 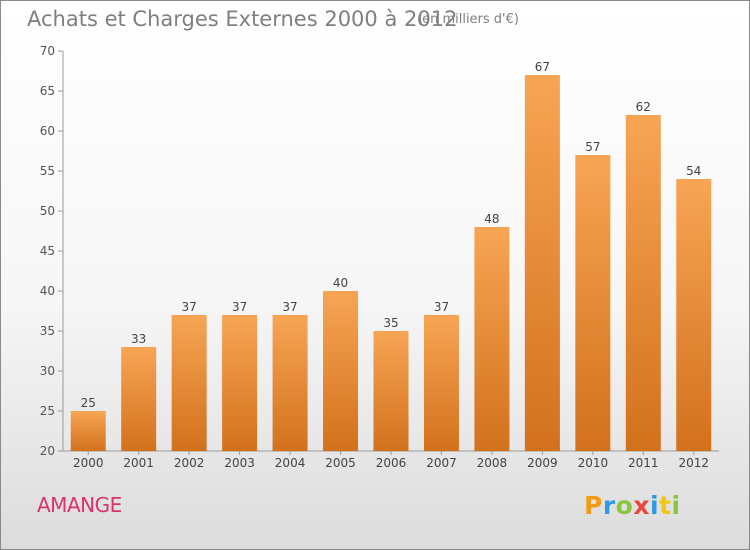 I want to click on y-tick-label: 50, so click(x=47, y=211).